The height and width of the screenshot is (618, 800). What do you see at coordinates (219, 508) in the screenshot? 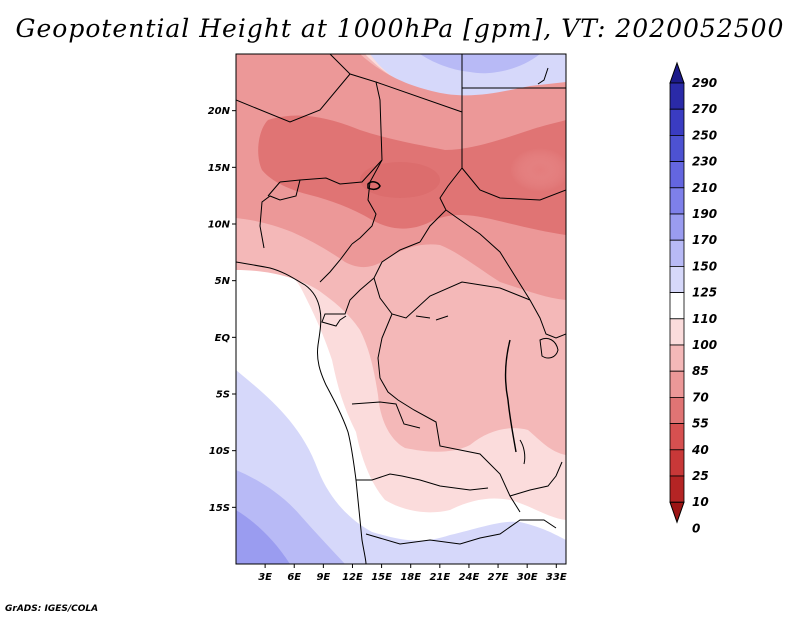
I see `y-tick-label: 15S` at bounding box center [219, 508].